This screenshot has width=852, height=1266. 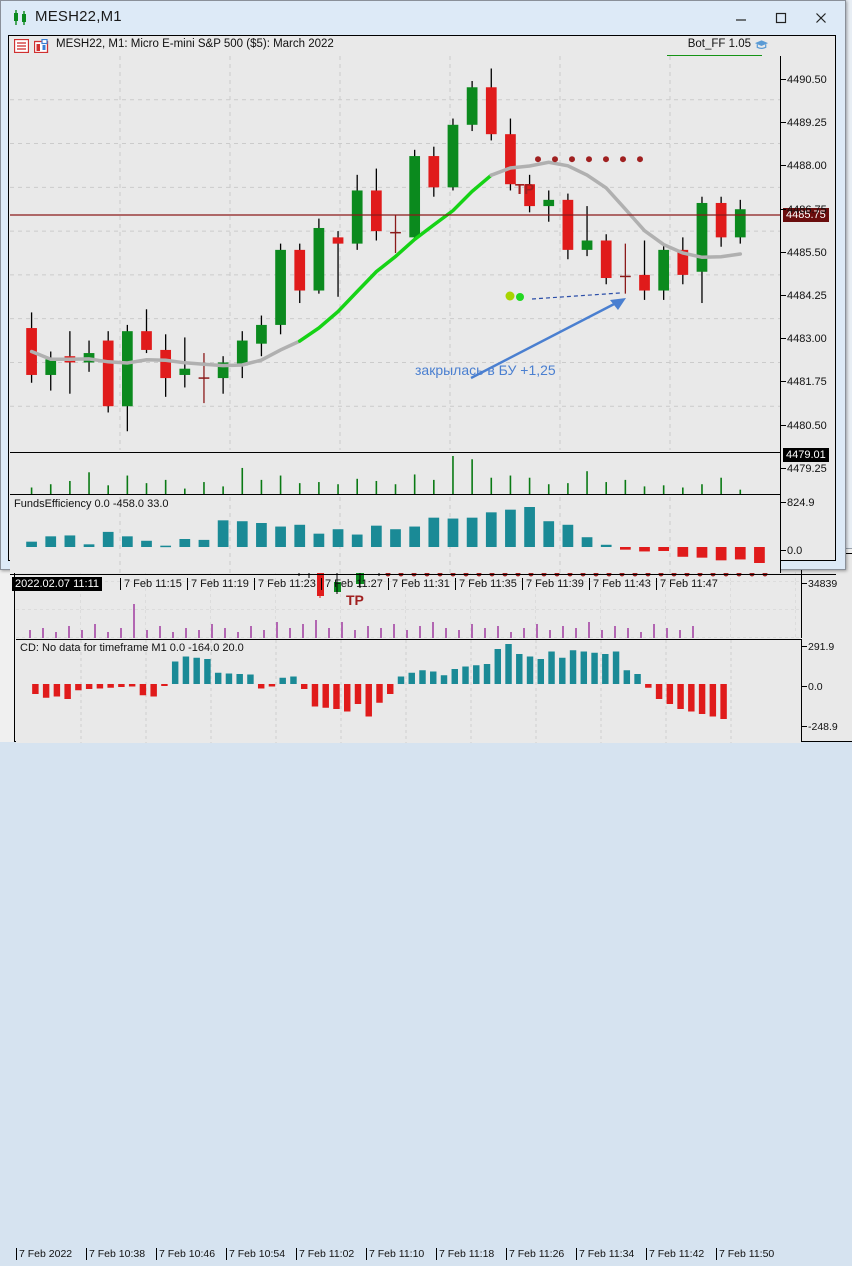 I want to click on price-tick-4: 4485.50, so click(x=804, y=253).